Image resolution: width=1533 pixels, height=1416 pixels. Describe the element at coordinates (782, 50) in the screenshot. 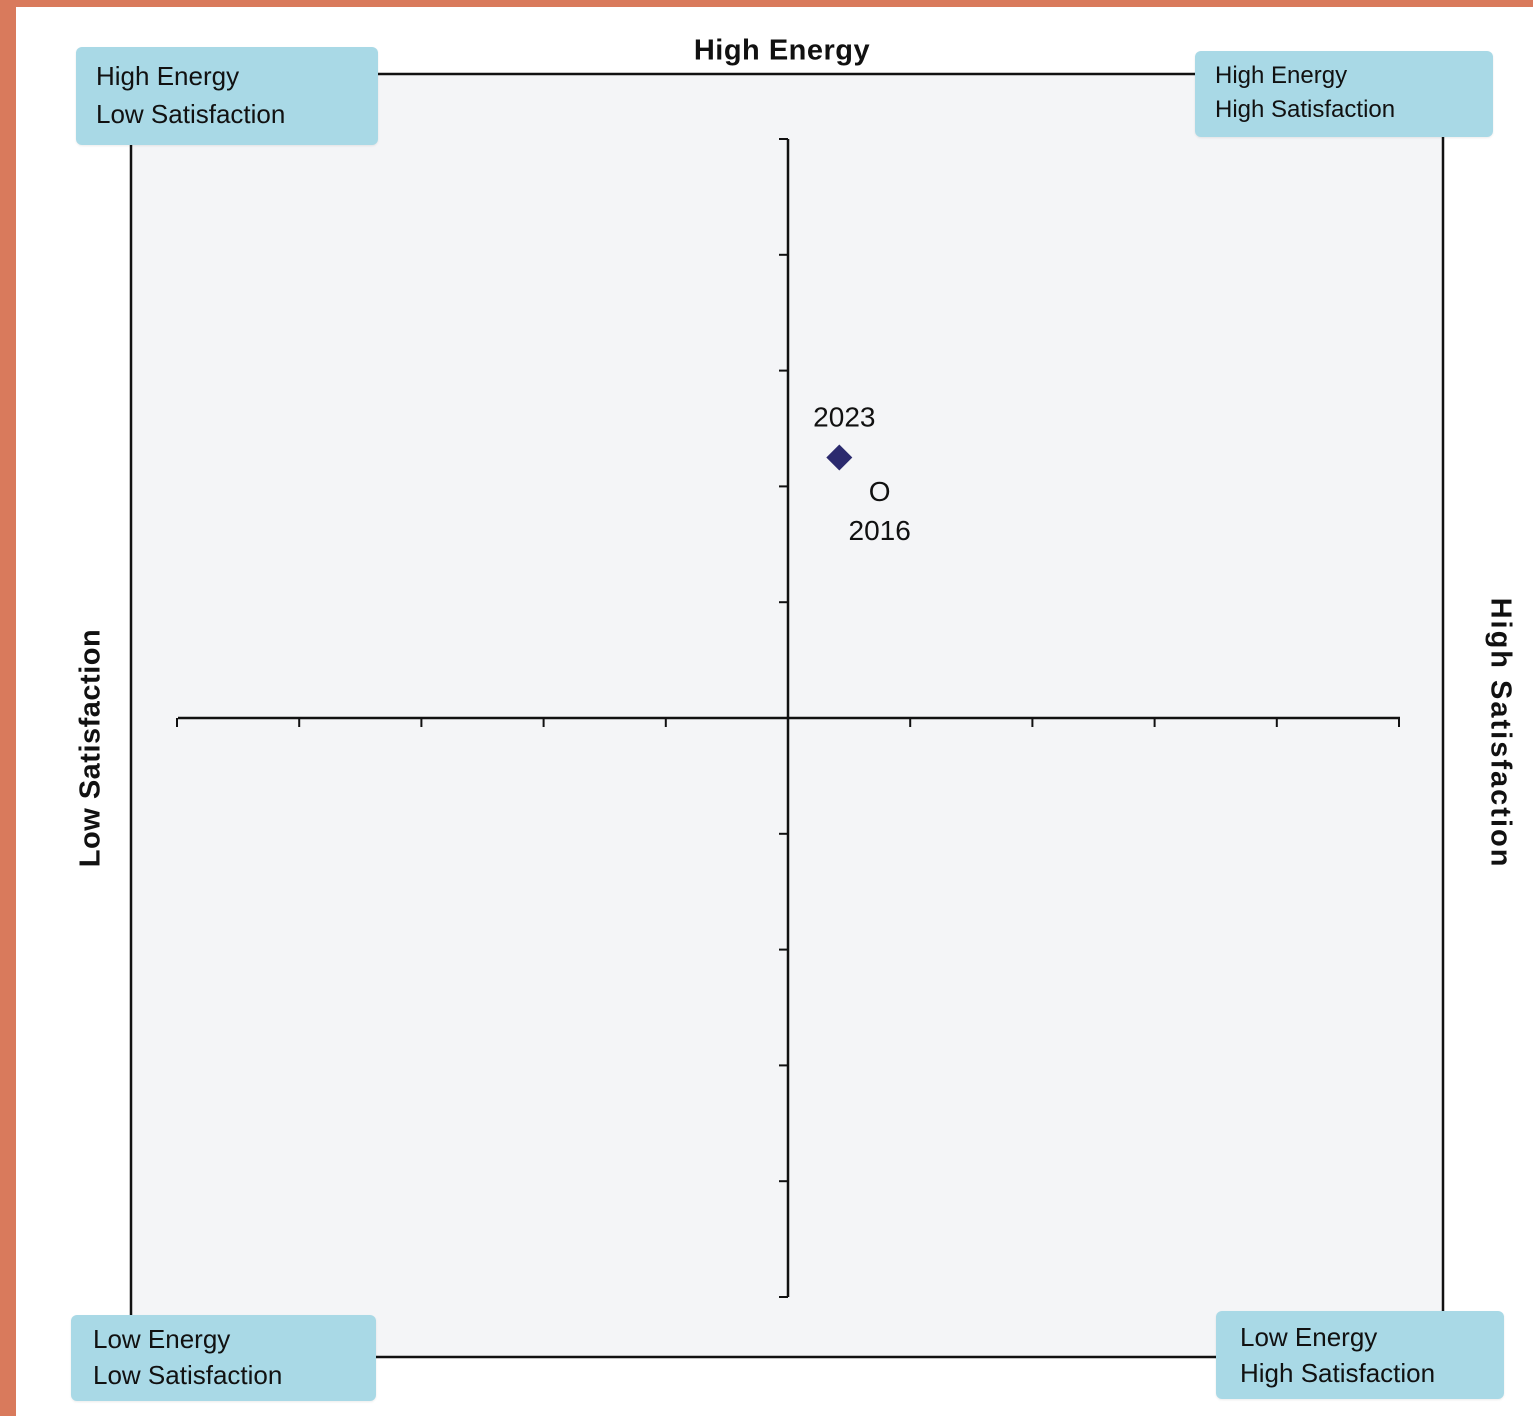

I see `axis-title-top: High Energy` at that location.